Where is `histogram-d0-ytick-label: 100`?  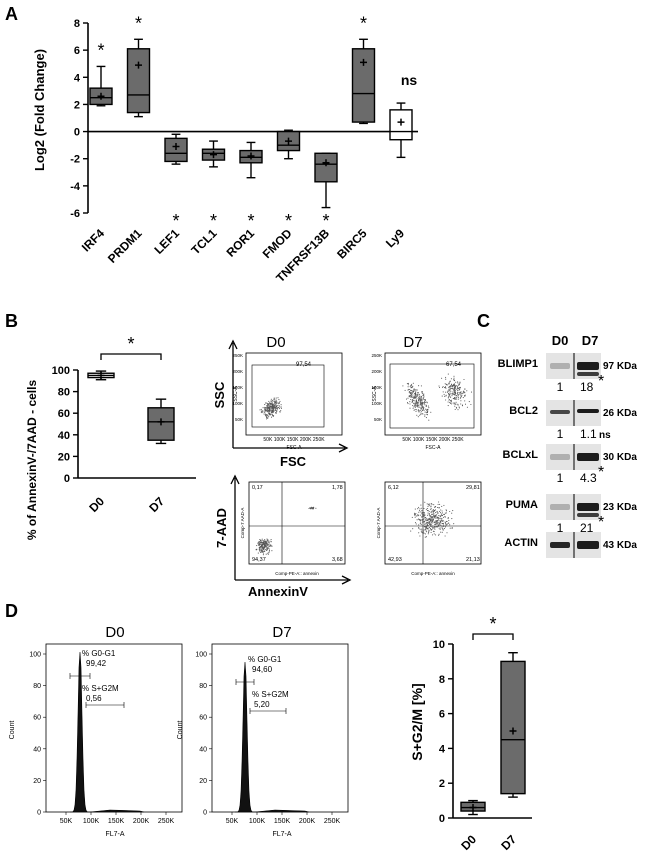
histogram-d0-ytick-label: 100 is located at coordinates (35, 655).